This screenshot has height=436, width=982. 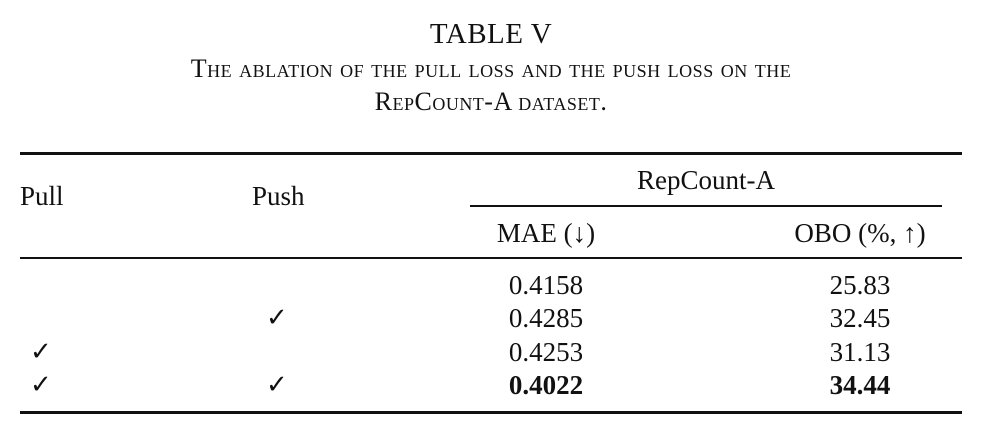 What do you see at coordinates (860, 318) in the screenshot?
I see `obo-value: 32.45` at bounding box center [860, 318].